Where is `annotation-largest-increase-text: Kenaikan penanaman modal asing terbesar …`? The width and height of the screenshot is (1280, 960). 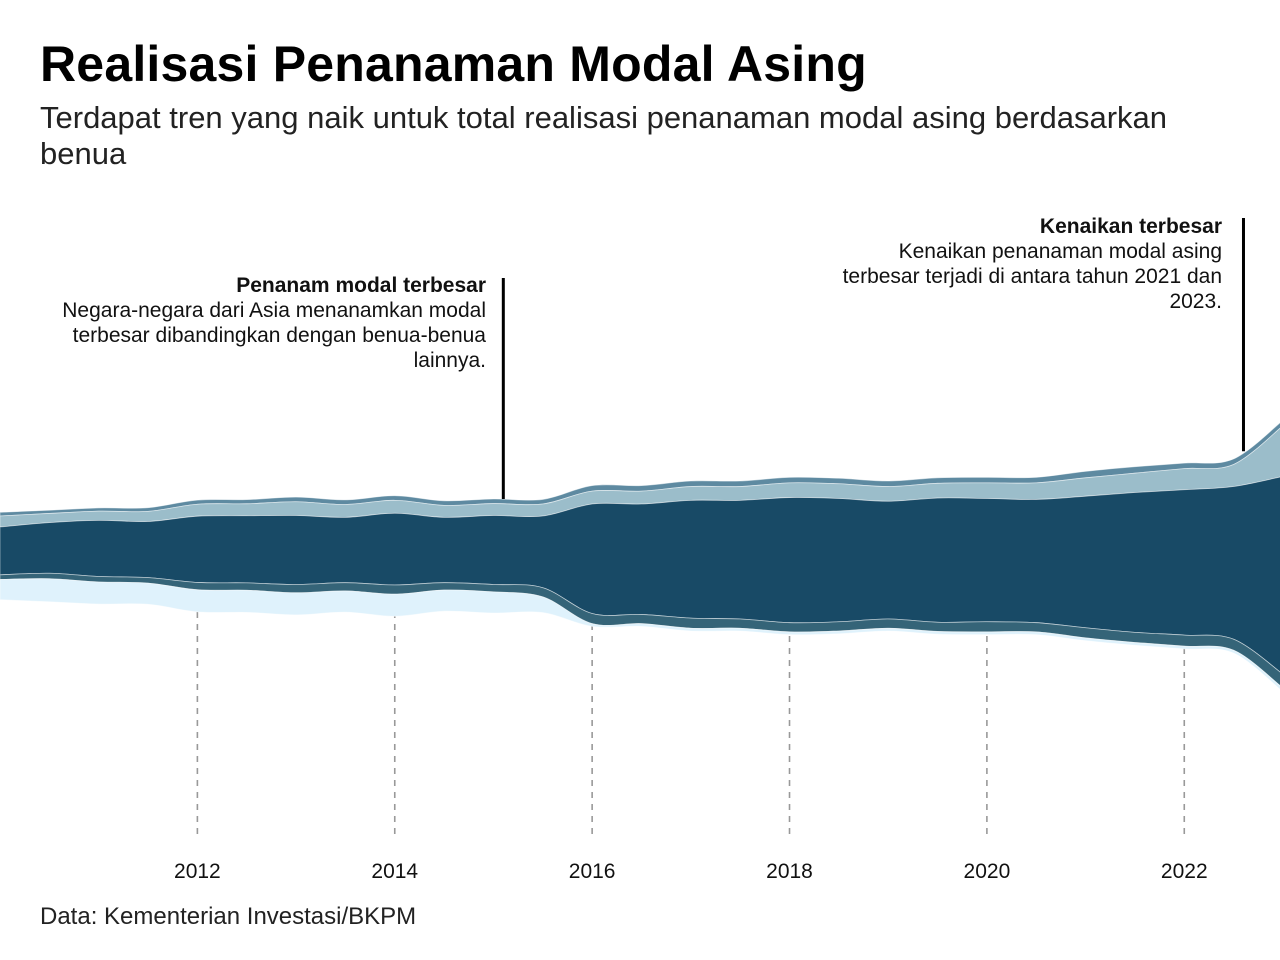
annotation-largest-increase-text: Kenaikan penanaman modal asing terbesar … is located at coordinates (1032, 276).